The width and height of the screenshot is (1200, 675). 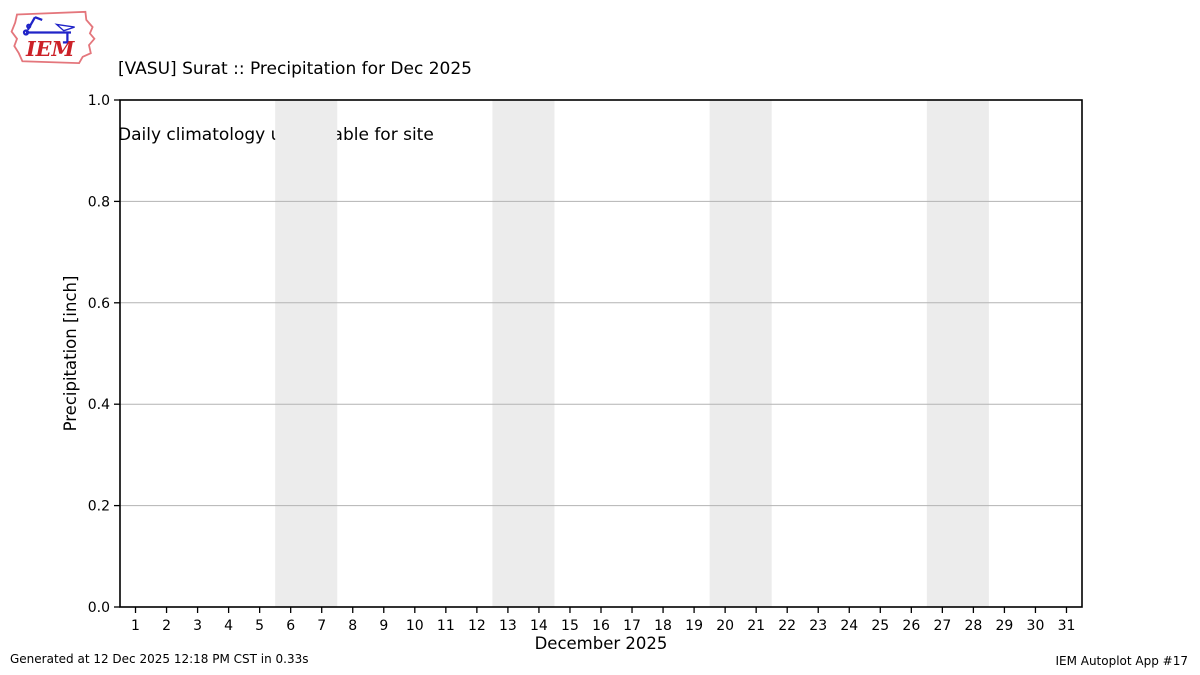 I want to click on x-tick-label: 1, so click(x=135, y=626).